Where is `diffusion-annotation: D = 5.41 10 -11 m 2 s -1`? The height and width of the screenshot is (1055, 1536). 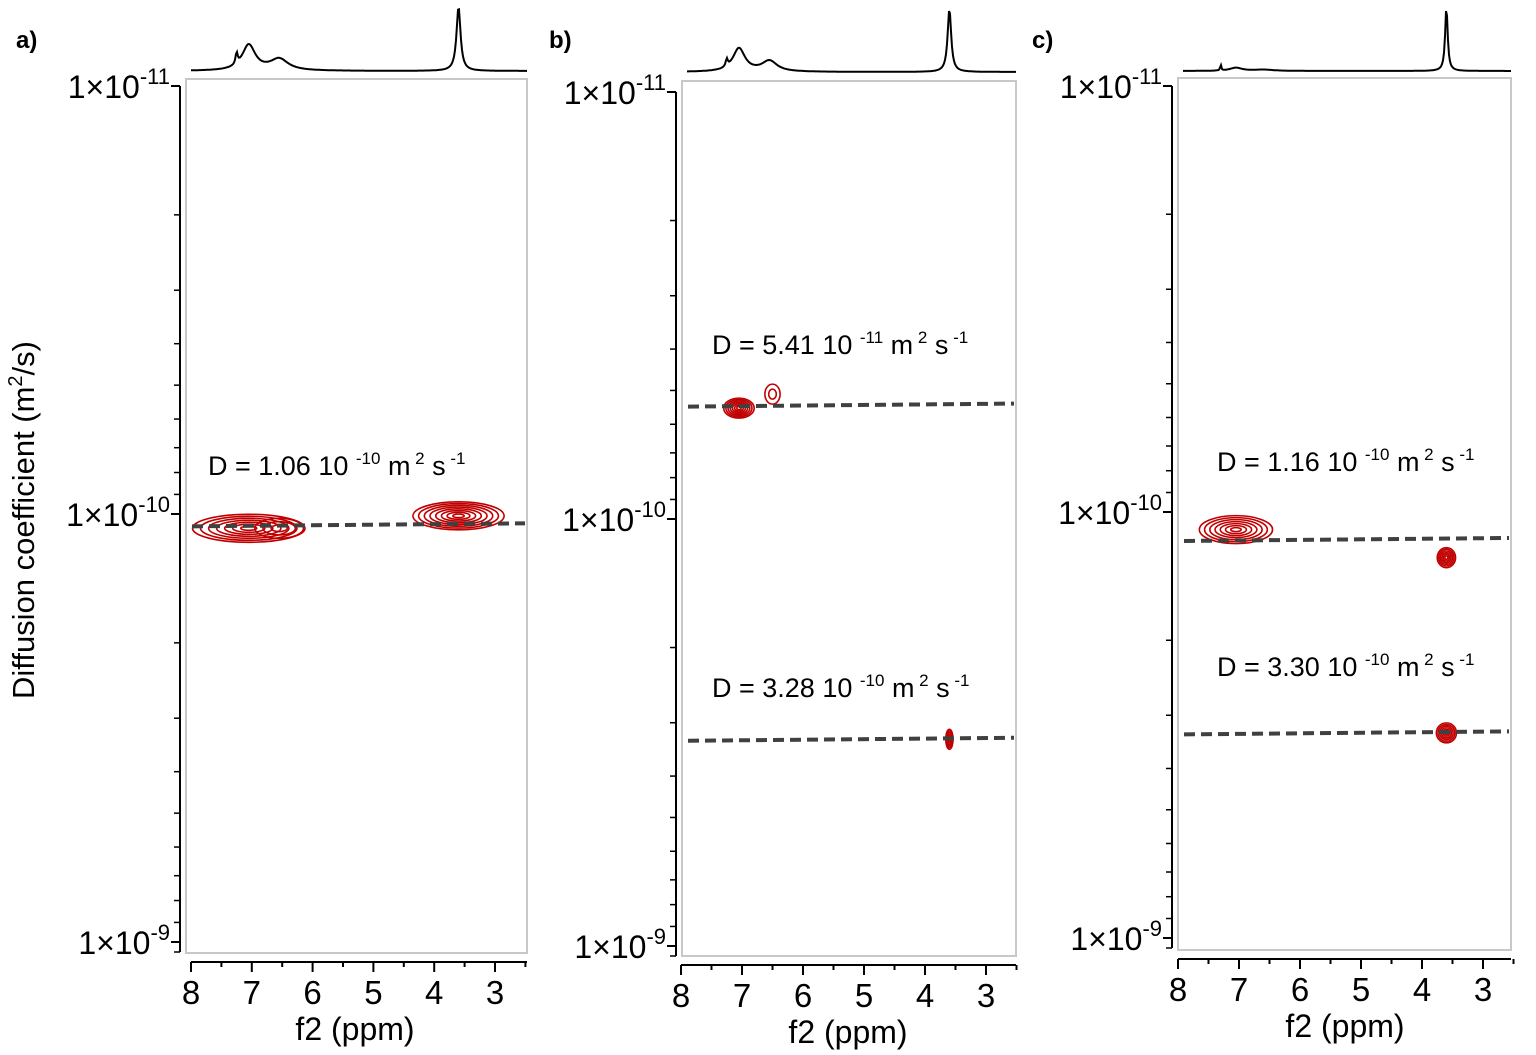
diffusion-annotation: D = 5.41 10 -11 m 2 s -1 is located at coordinates (840, 344).